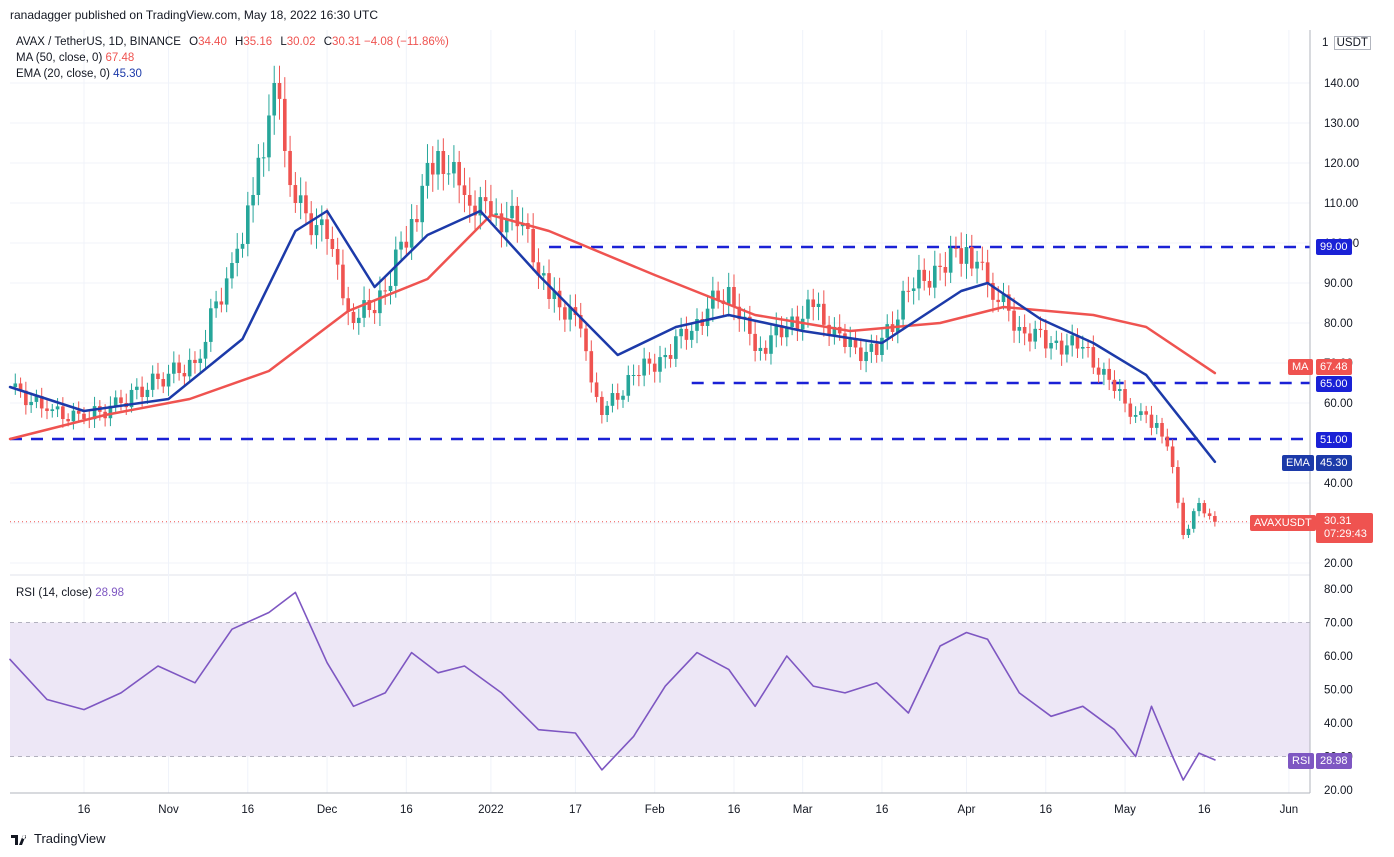  I want to click on symbol-title: AVAX / TetherUS, 1D, BINANCE, so click(98, 42).